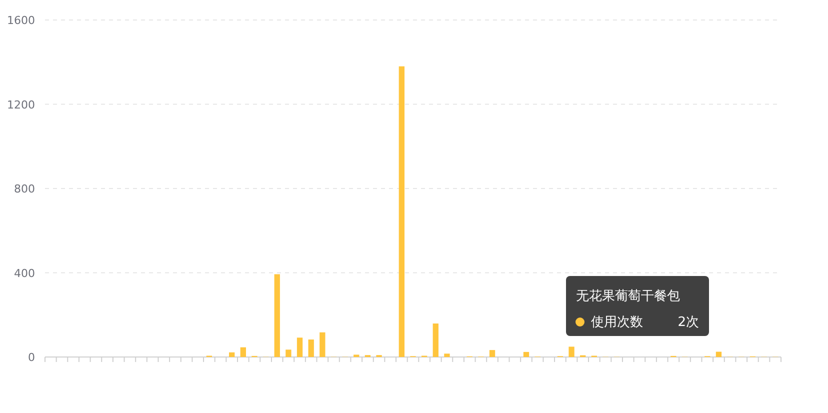 The height and width of the screenshot is (413, 828). I want to click on y-tick-label: 800, so click(24, 189).